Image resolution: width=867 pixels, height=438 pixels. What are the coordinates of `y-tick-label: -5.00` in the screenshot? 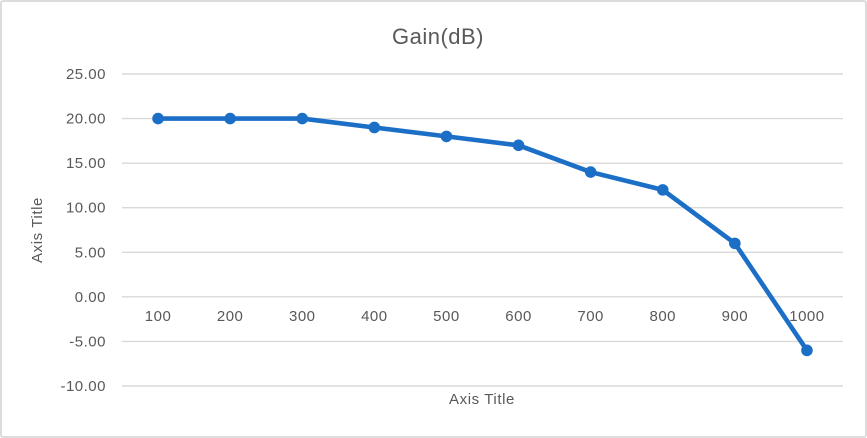 It's located at (87, 341).